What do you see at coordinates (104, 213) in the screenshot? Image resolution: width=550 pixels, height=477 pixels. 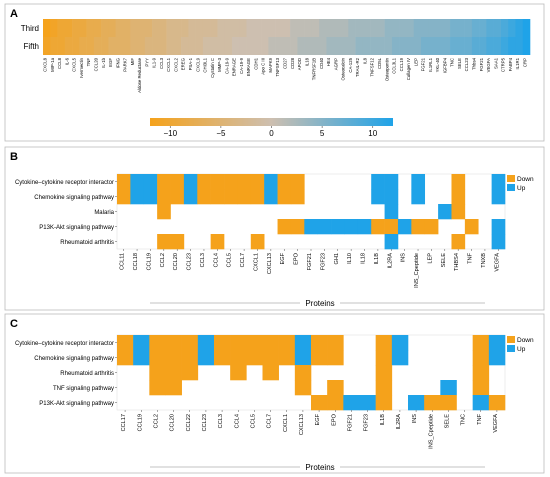 I see `pathway-row-label: Malaria` at bounding box center [104, 213].